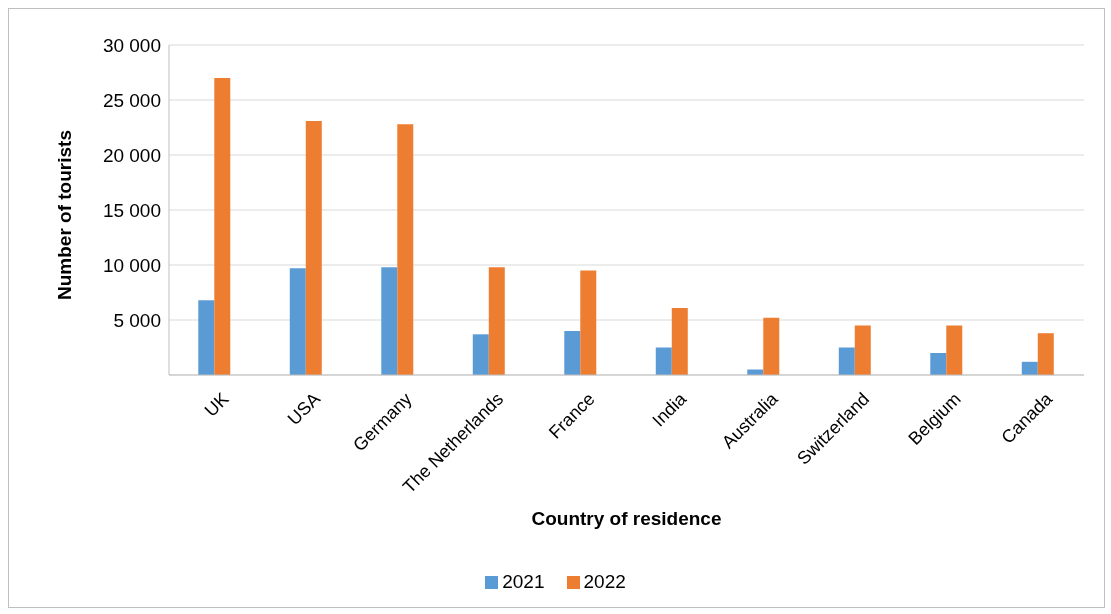 The width and height of the screenshot is (1111, 614). I want to click on y-axis-title: Number of tourists, so click(64, 215).